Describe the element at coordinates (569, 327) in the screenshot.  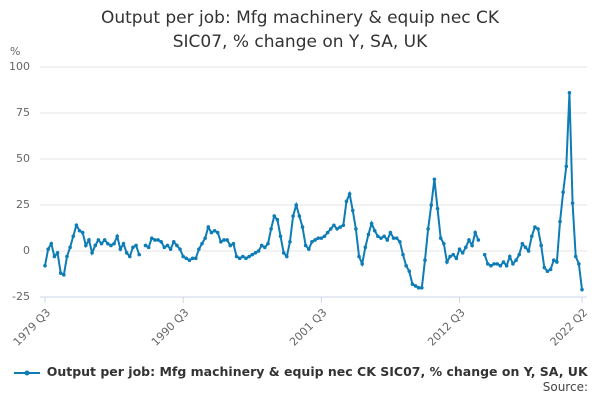
I see `x-tick-label: 2022 Q2` at that location.